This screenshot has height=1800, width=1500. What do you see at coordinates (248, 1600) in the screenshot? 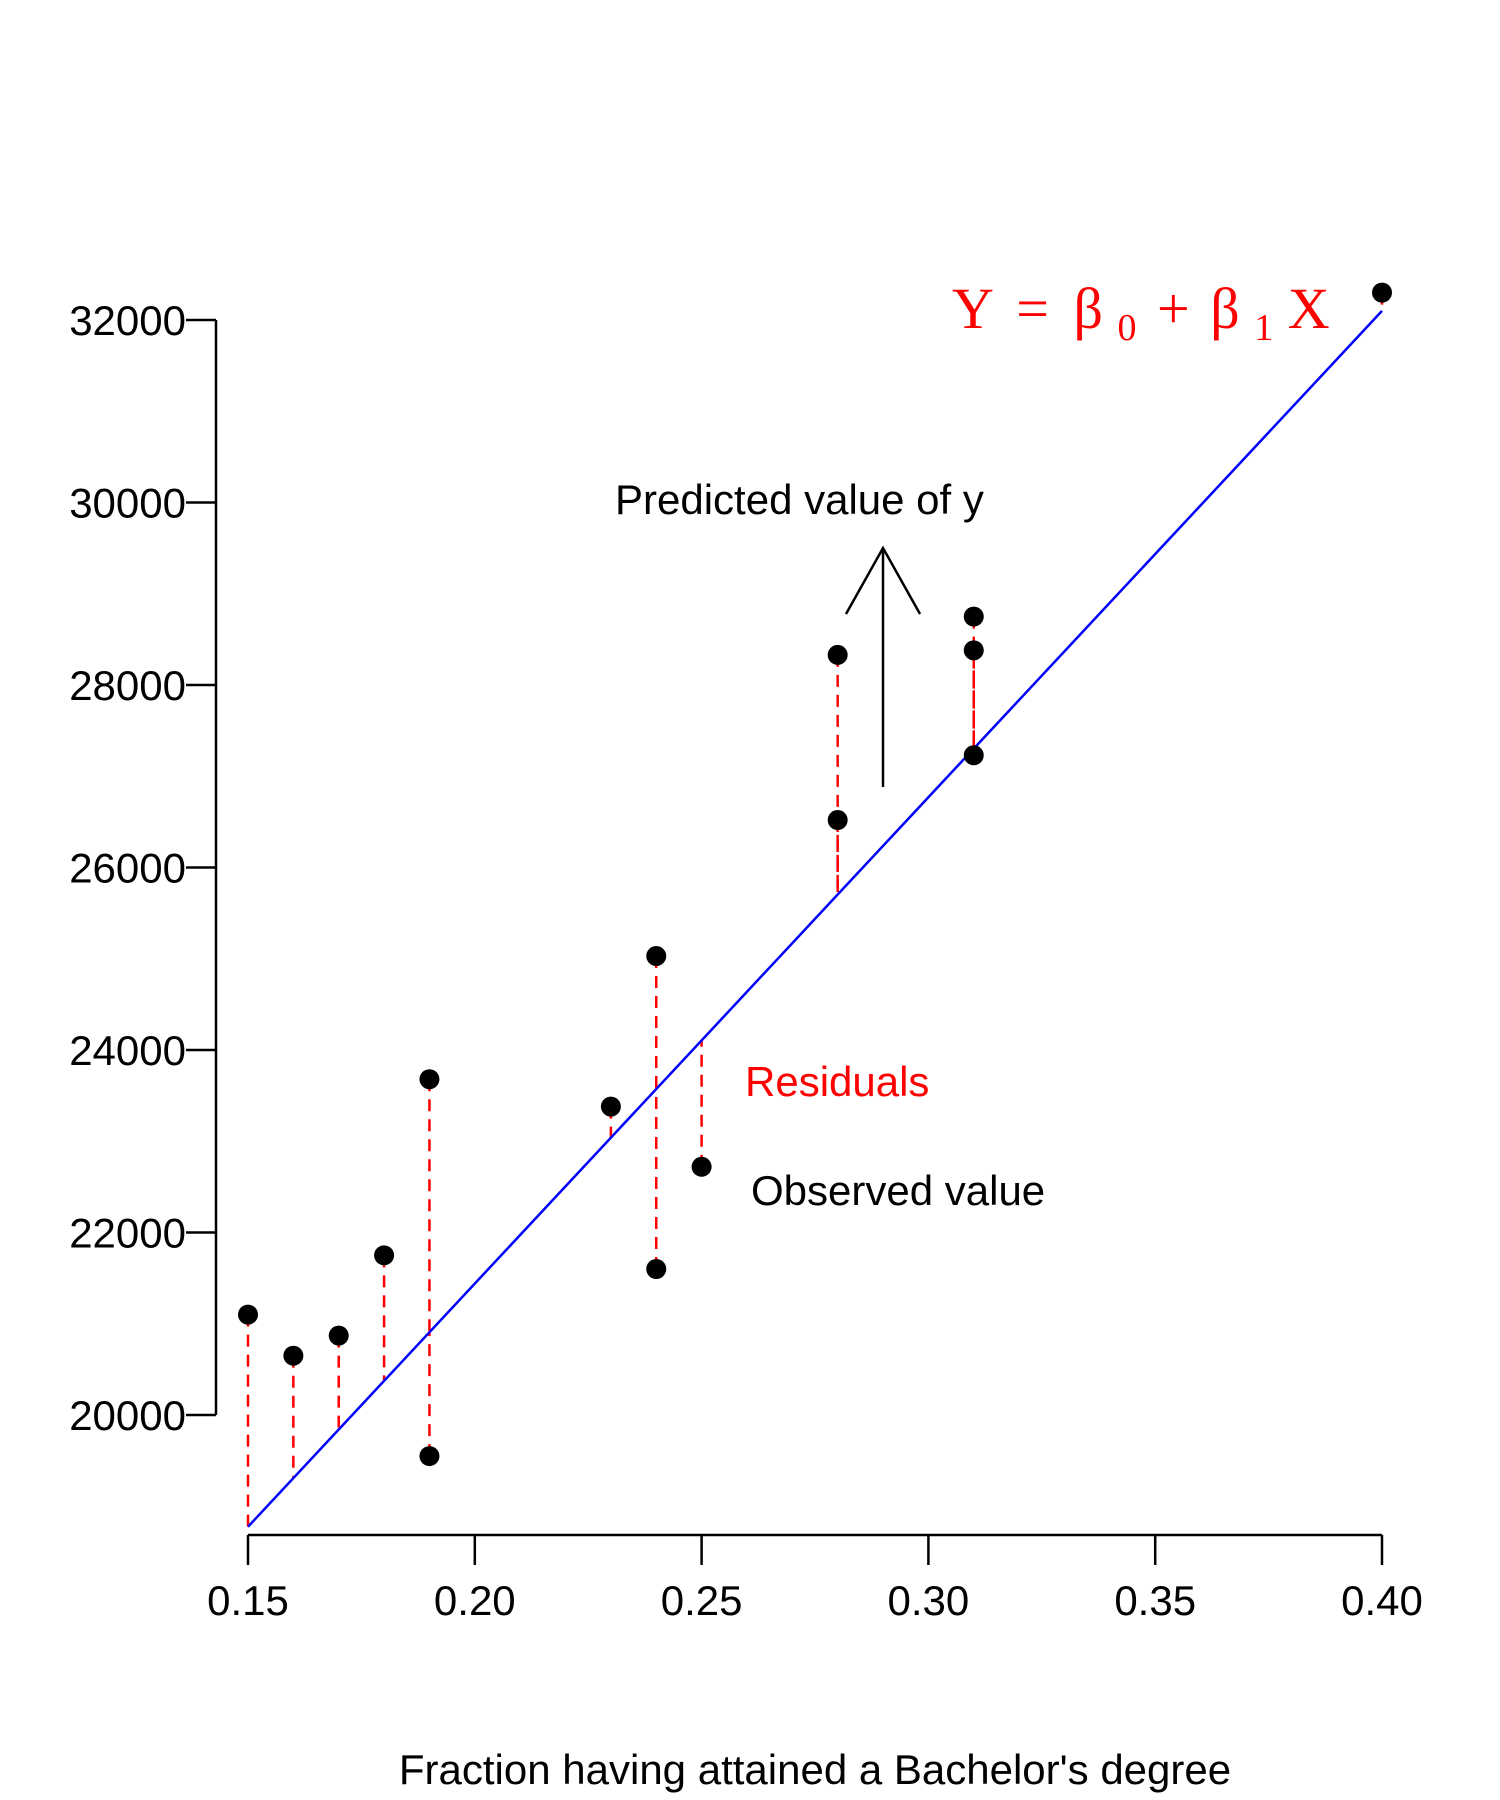
I see `x-tick-label: 0.15` at bounding box center [248, 1600].